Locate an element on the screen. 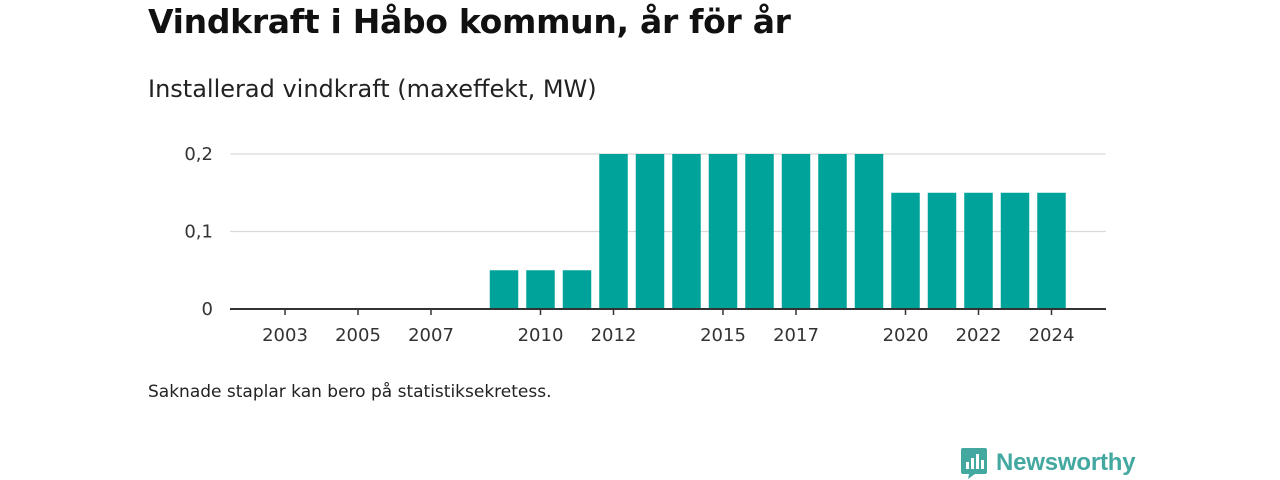 The image size is (1280, 480). bar-2017 is located at coordinates (796, 231).